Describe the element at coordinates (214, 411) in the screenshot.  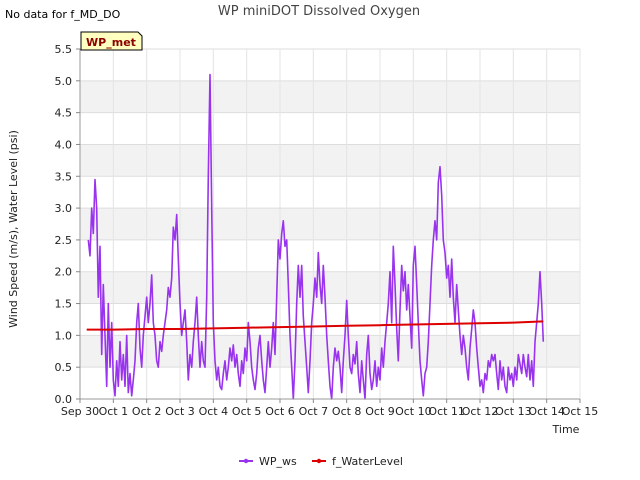
I see `x-tick-label: Oct 4` at that location.